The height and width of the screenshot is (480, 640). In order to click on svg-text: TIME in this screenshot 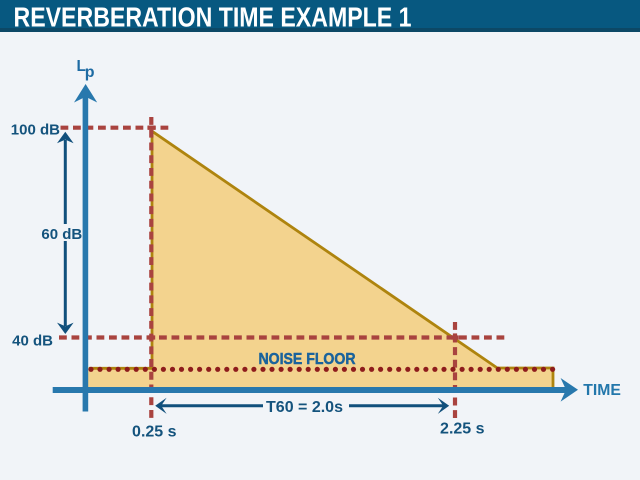, I will do `click(602, 390)`.